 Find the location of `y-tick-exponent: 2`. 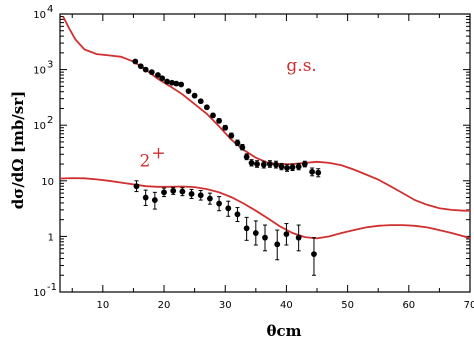

y-tick-exponent: 2 is located at coordinates (50, 120).